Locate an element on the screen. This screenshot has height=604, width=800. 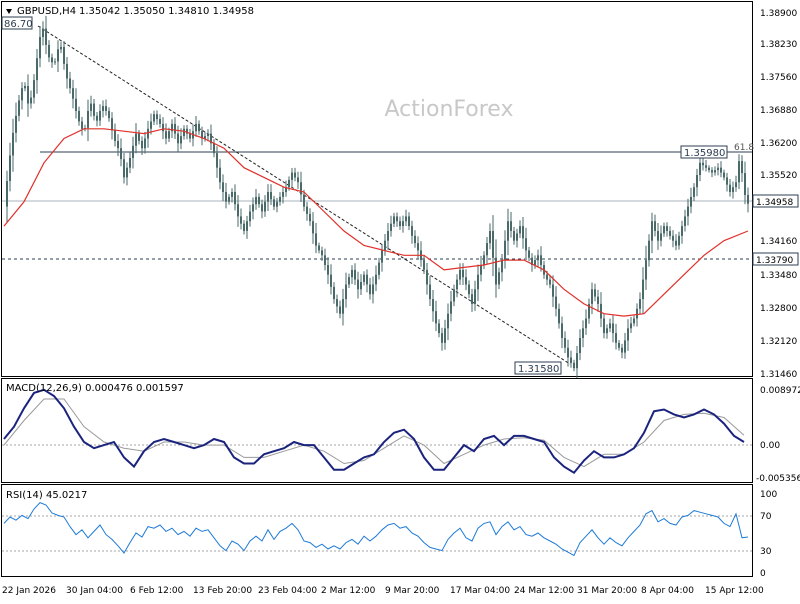
rsi-tick: 0 is located at coordinates (763, 574).